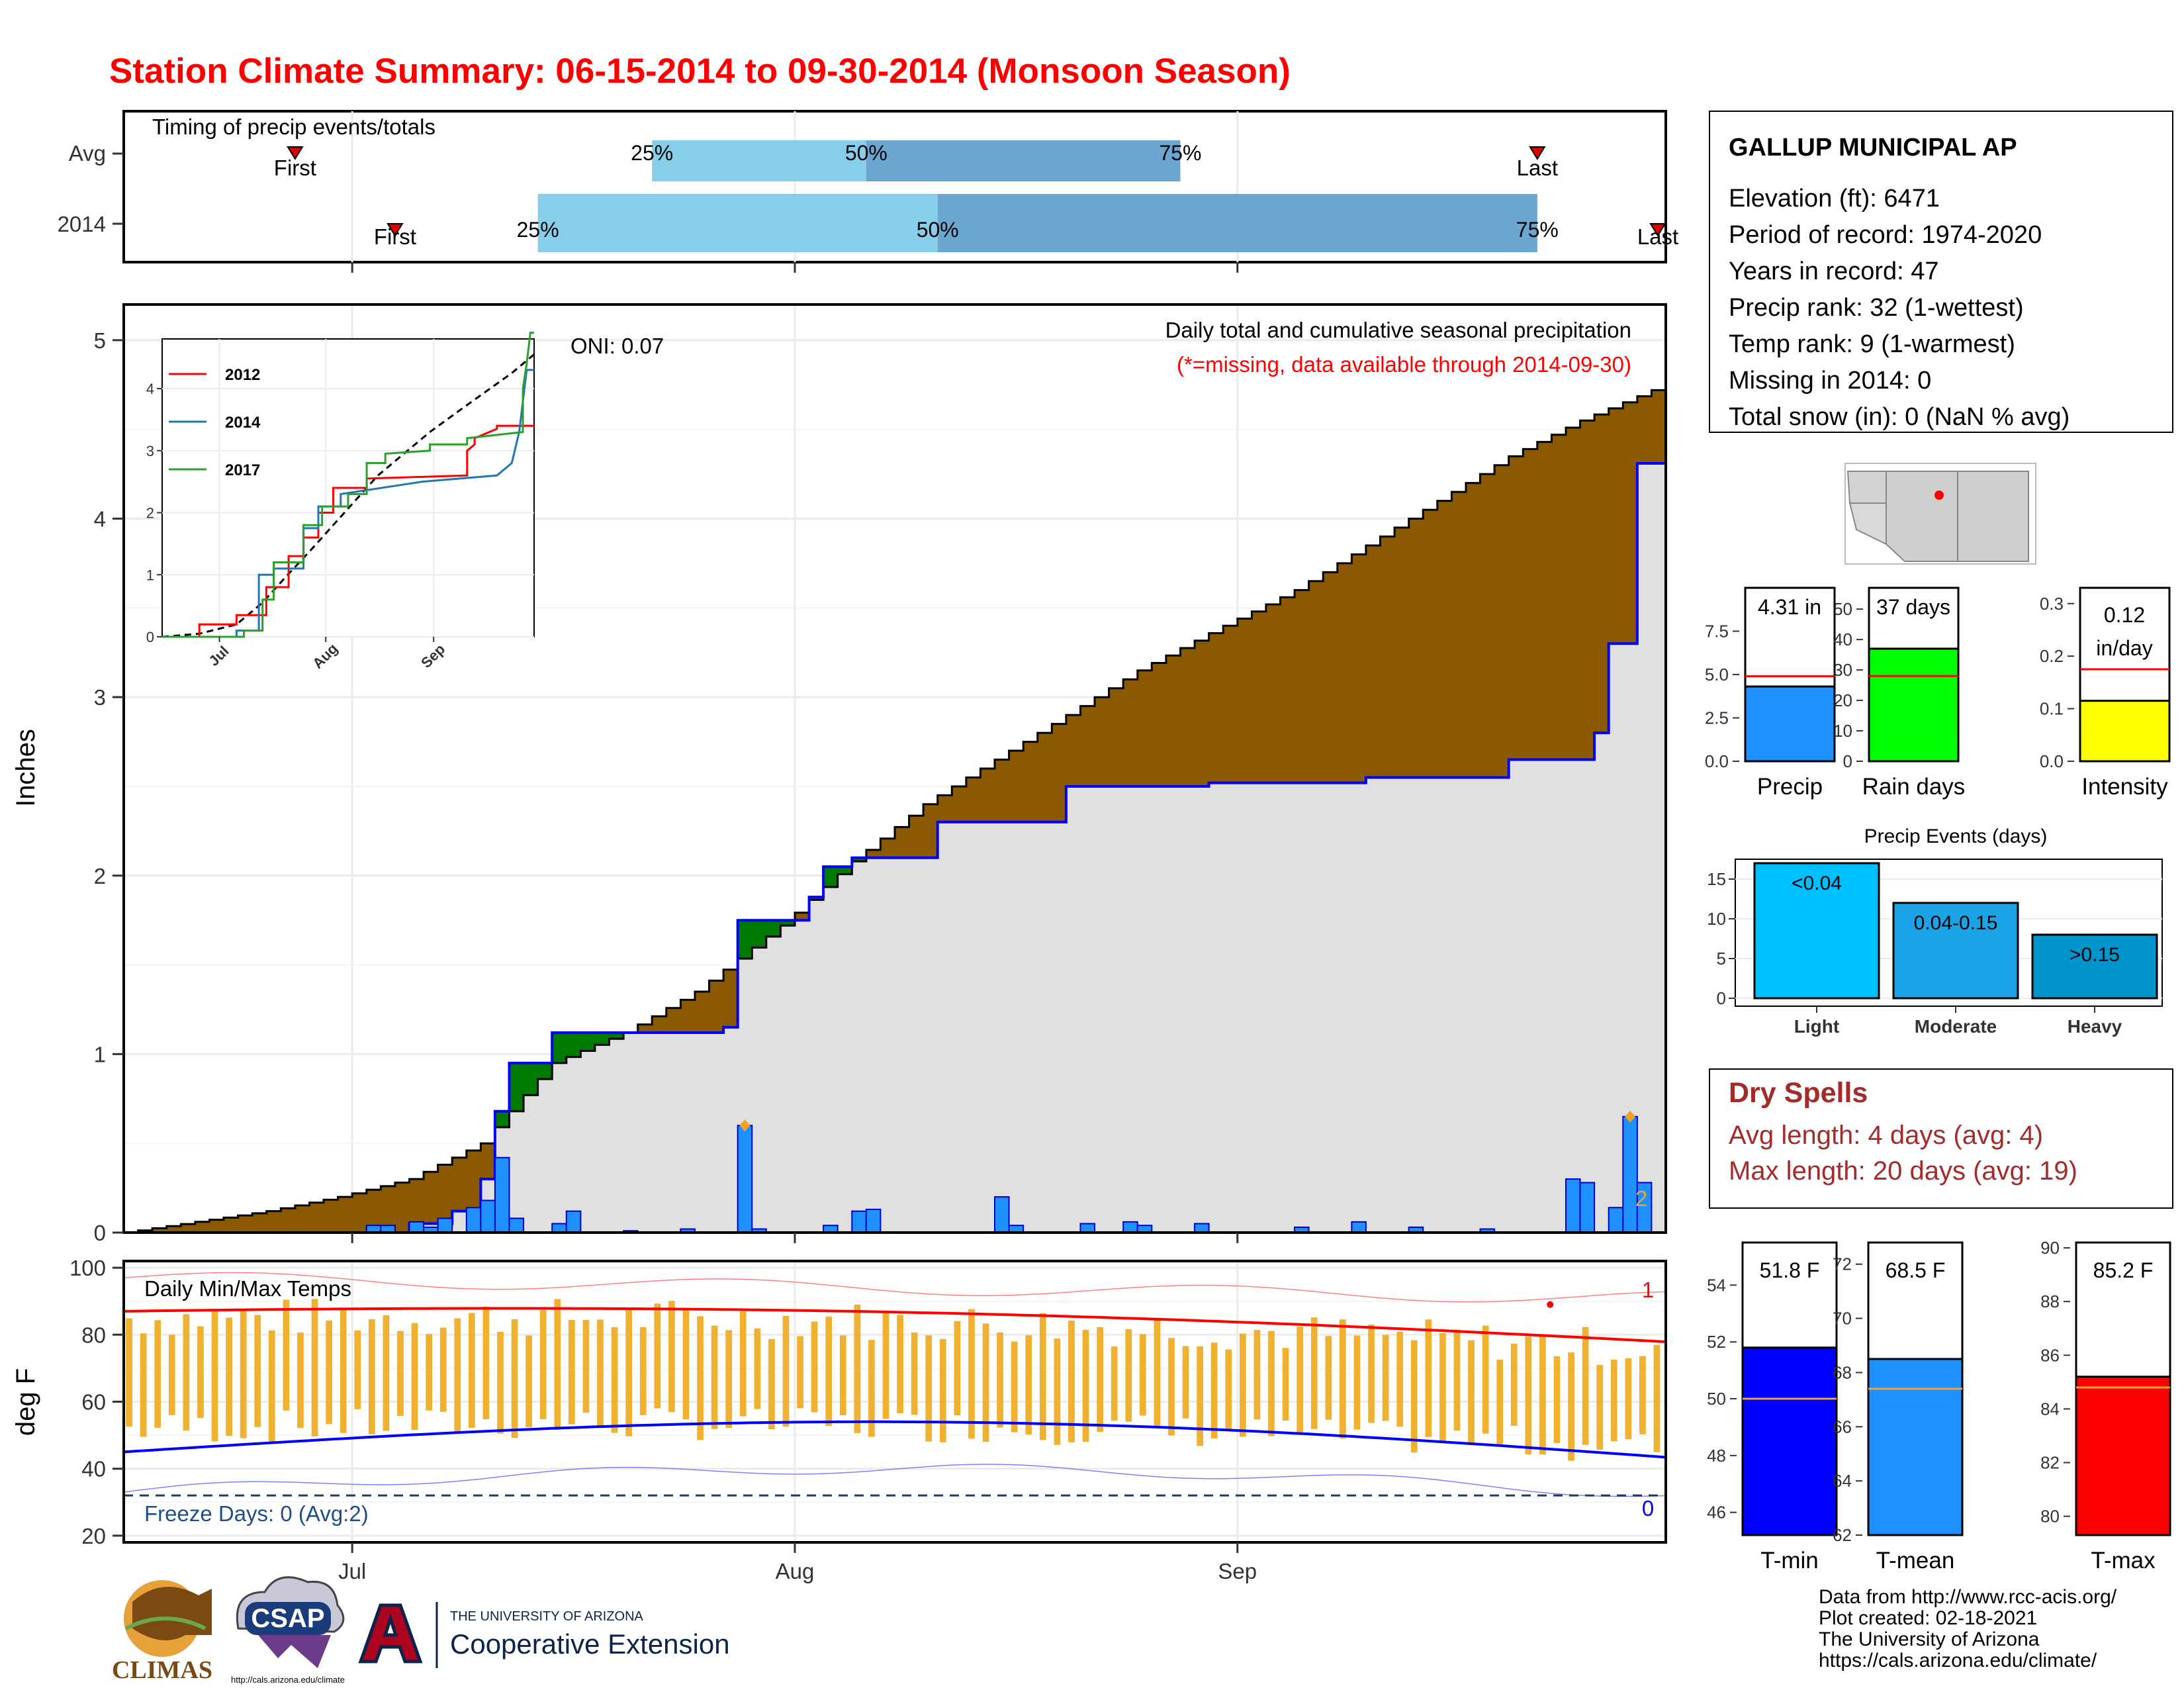 This screenshot has width=2184, height=1688. What do you see at coordinates (1717, 761) in the screenshot?
I see `summary-y-tick-label: 0.0` at bounding box center [1717, 761].